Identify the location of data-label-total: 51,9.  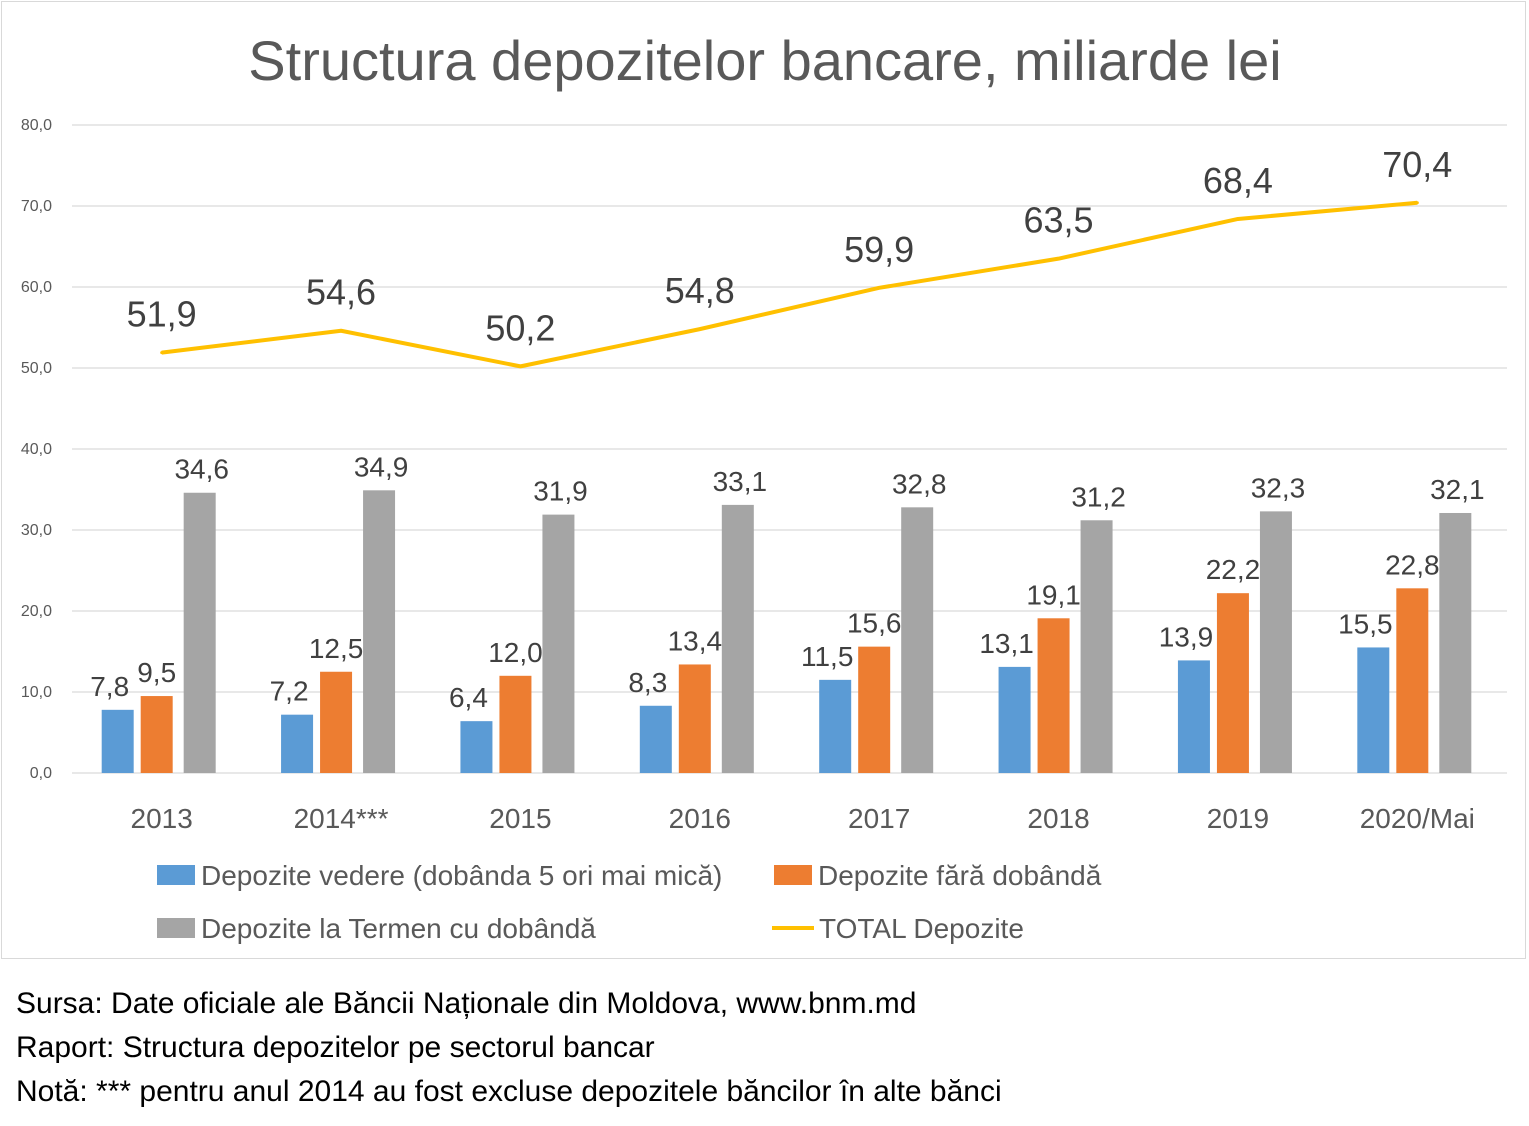
(162, 314).